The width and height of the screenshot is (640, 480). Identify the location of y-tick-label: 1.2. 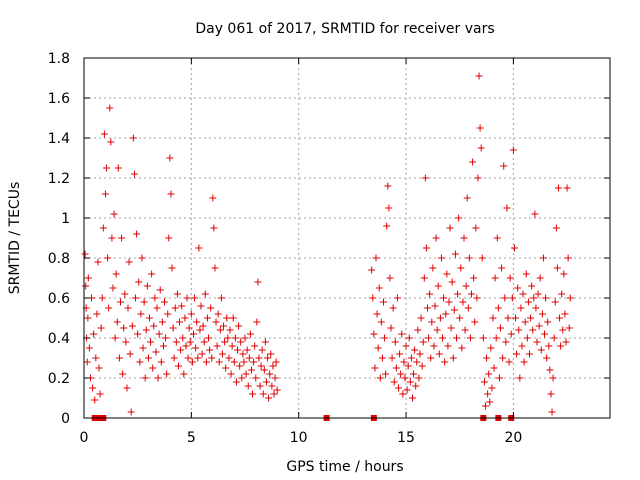
(59, 179).